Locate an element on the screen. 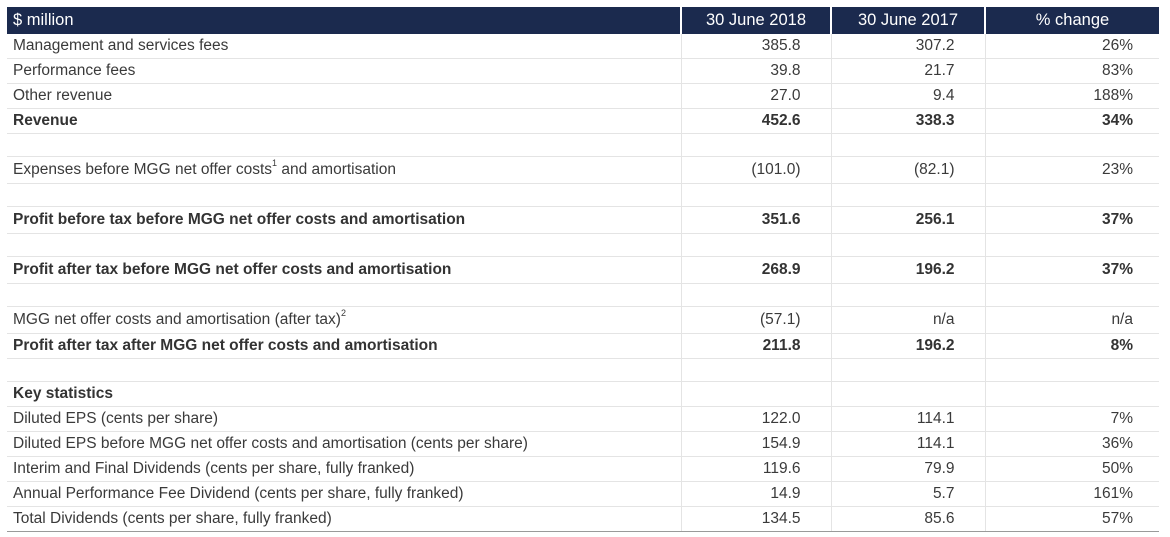 This screenshot has width=1170, height=537. section-heading-row: Key statistics is located at coordinates (583, 394).